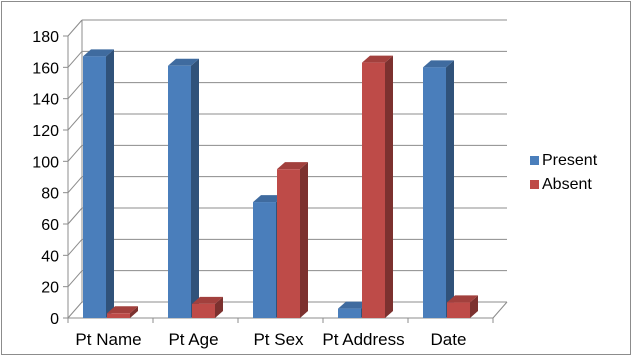 The image size is (634, 358). I want to click on legend-label-absent: Absent, so click(567, 184).